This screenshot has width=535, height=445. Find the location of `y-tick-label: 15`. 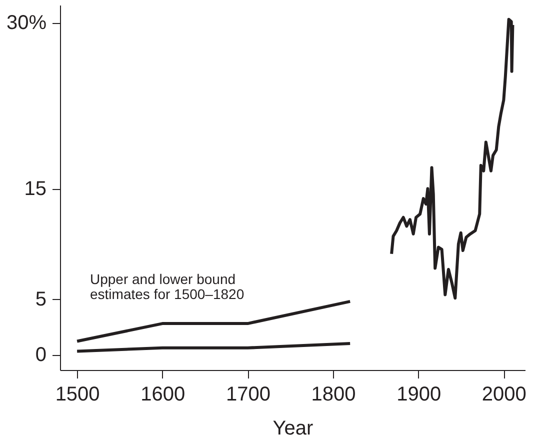

y-tick-label: 15 is located at coordinates (35, 189).